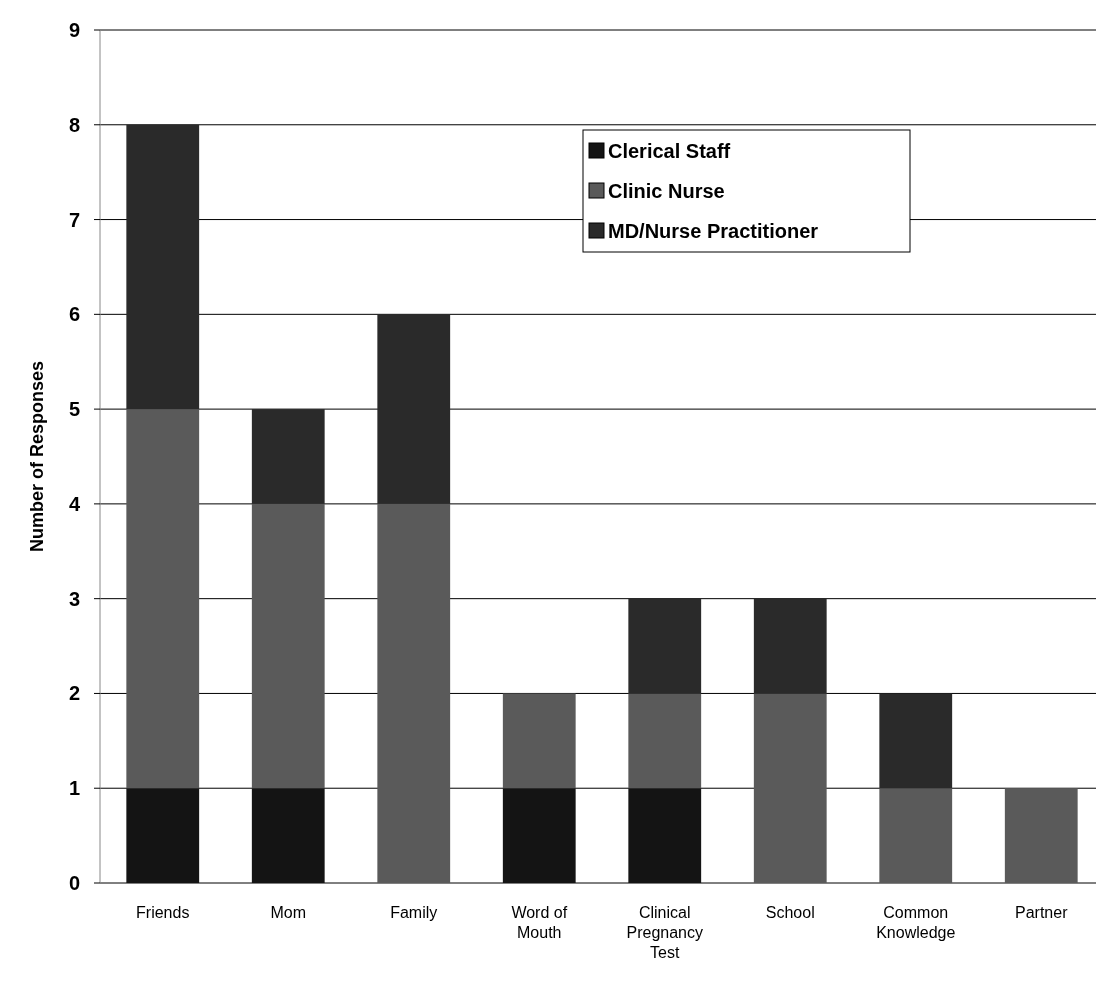 This screenshot has width=1096, height=985. What do you see at coordinates (288, 912) in the screenshot?
I see `x-tick-label: Mom` at bounding box center [288, 912].